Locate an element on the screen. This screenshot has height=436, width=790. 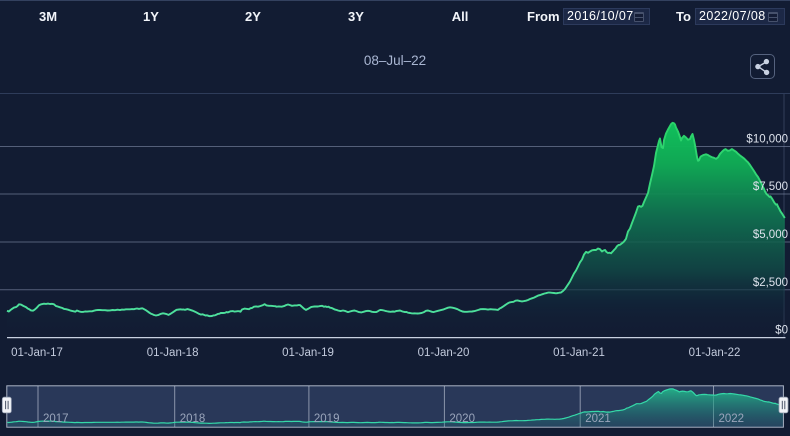
svg-text: 01-Jan-21 is located at coordinates (579, 353).